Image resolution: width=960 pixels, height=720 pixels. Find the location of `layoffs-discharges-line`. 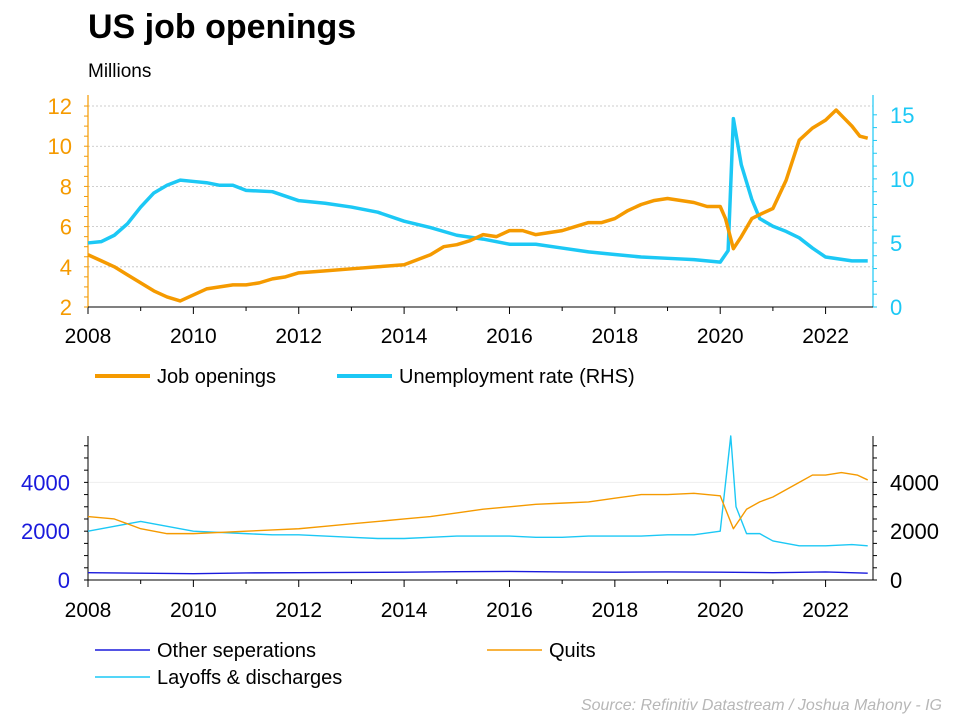

layoffs-discharges-line is located at coordinates (477, 491).